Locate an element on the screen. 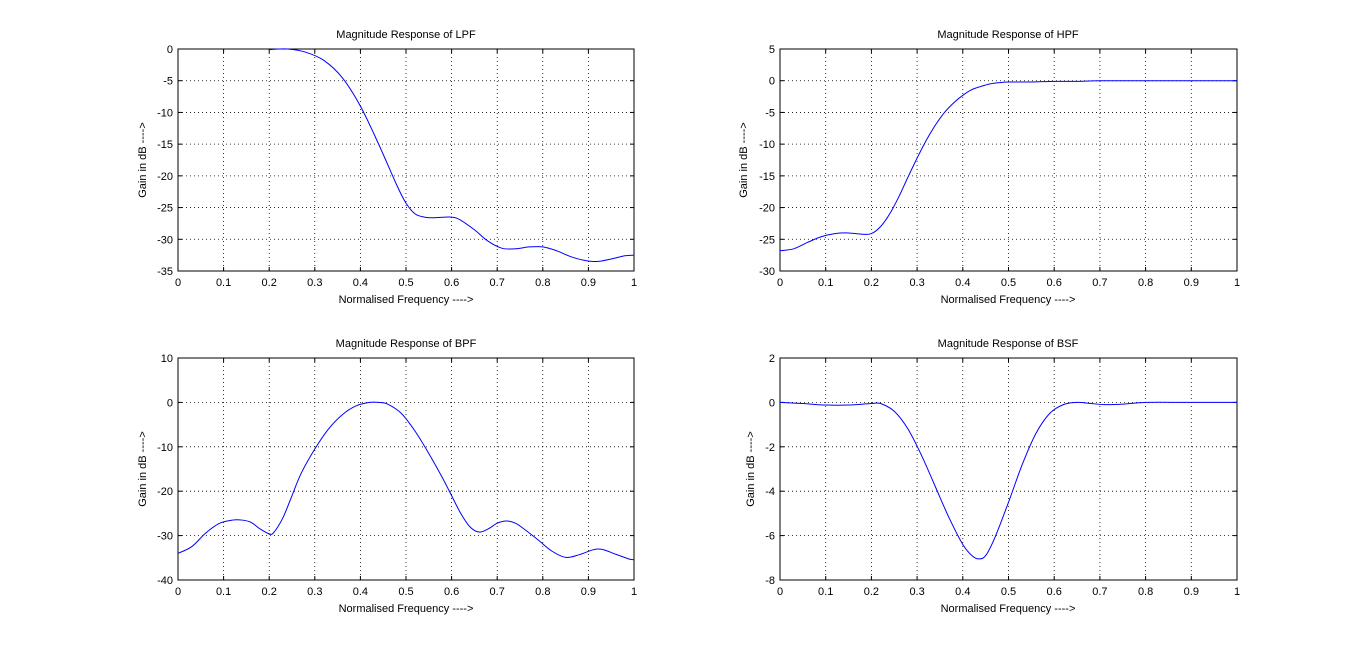 The height and width of the screenshot is (652, 1367). lpf-x-tick-label: 0.4 is located at coordinates (360, 283).